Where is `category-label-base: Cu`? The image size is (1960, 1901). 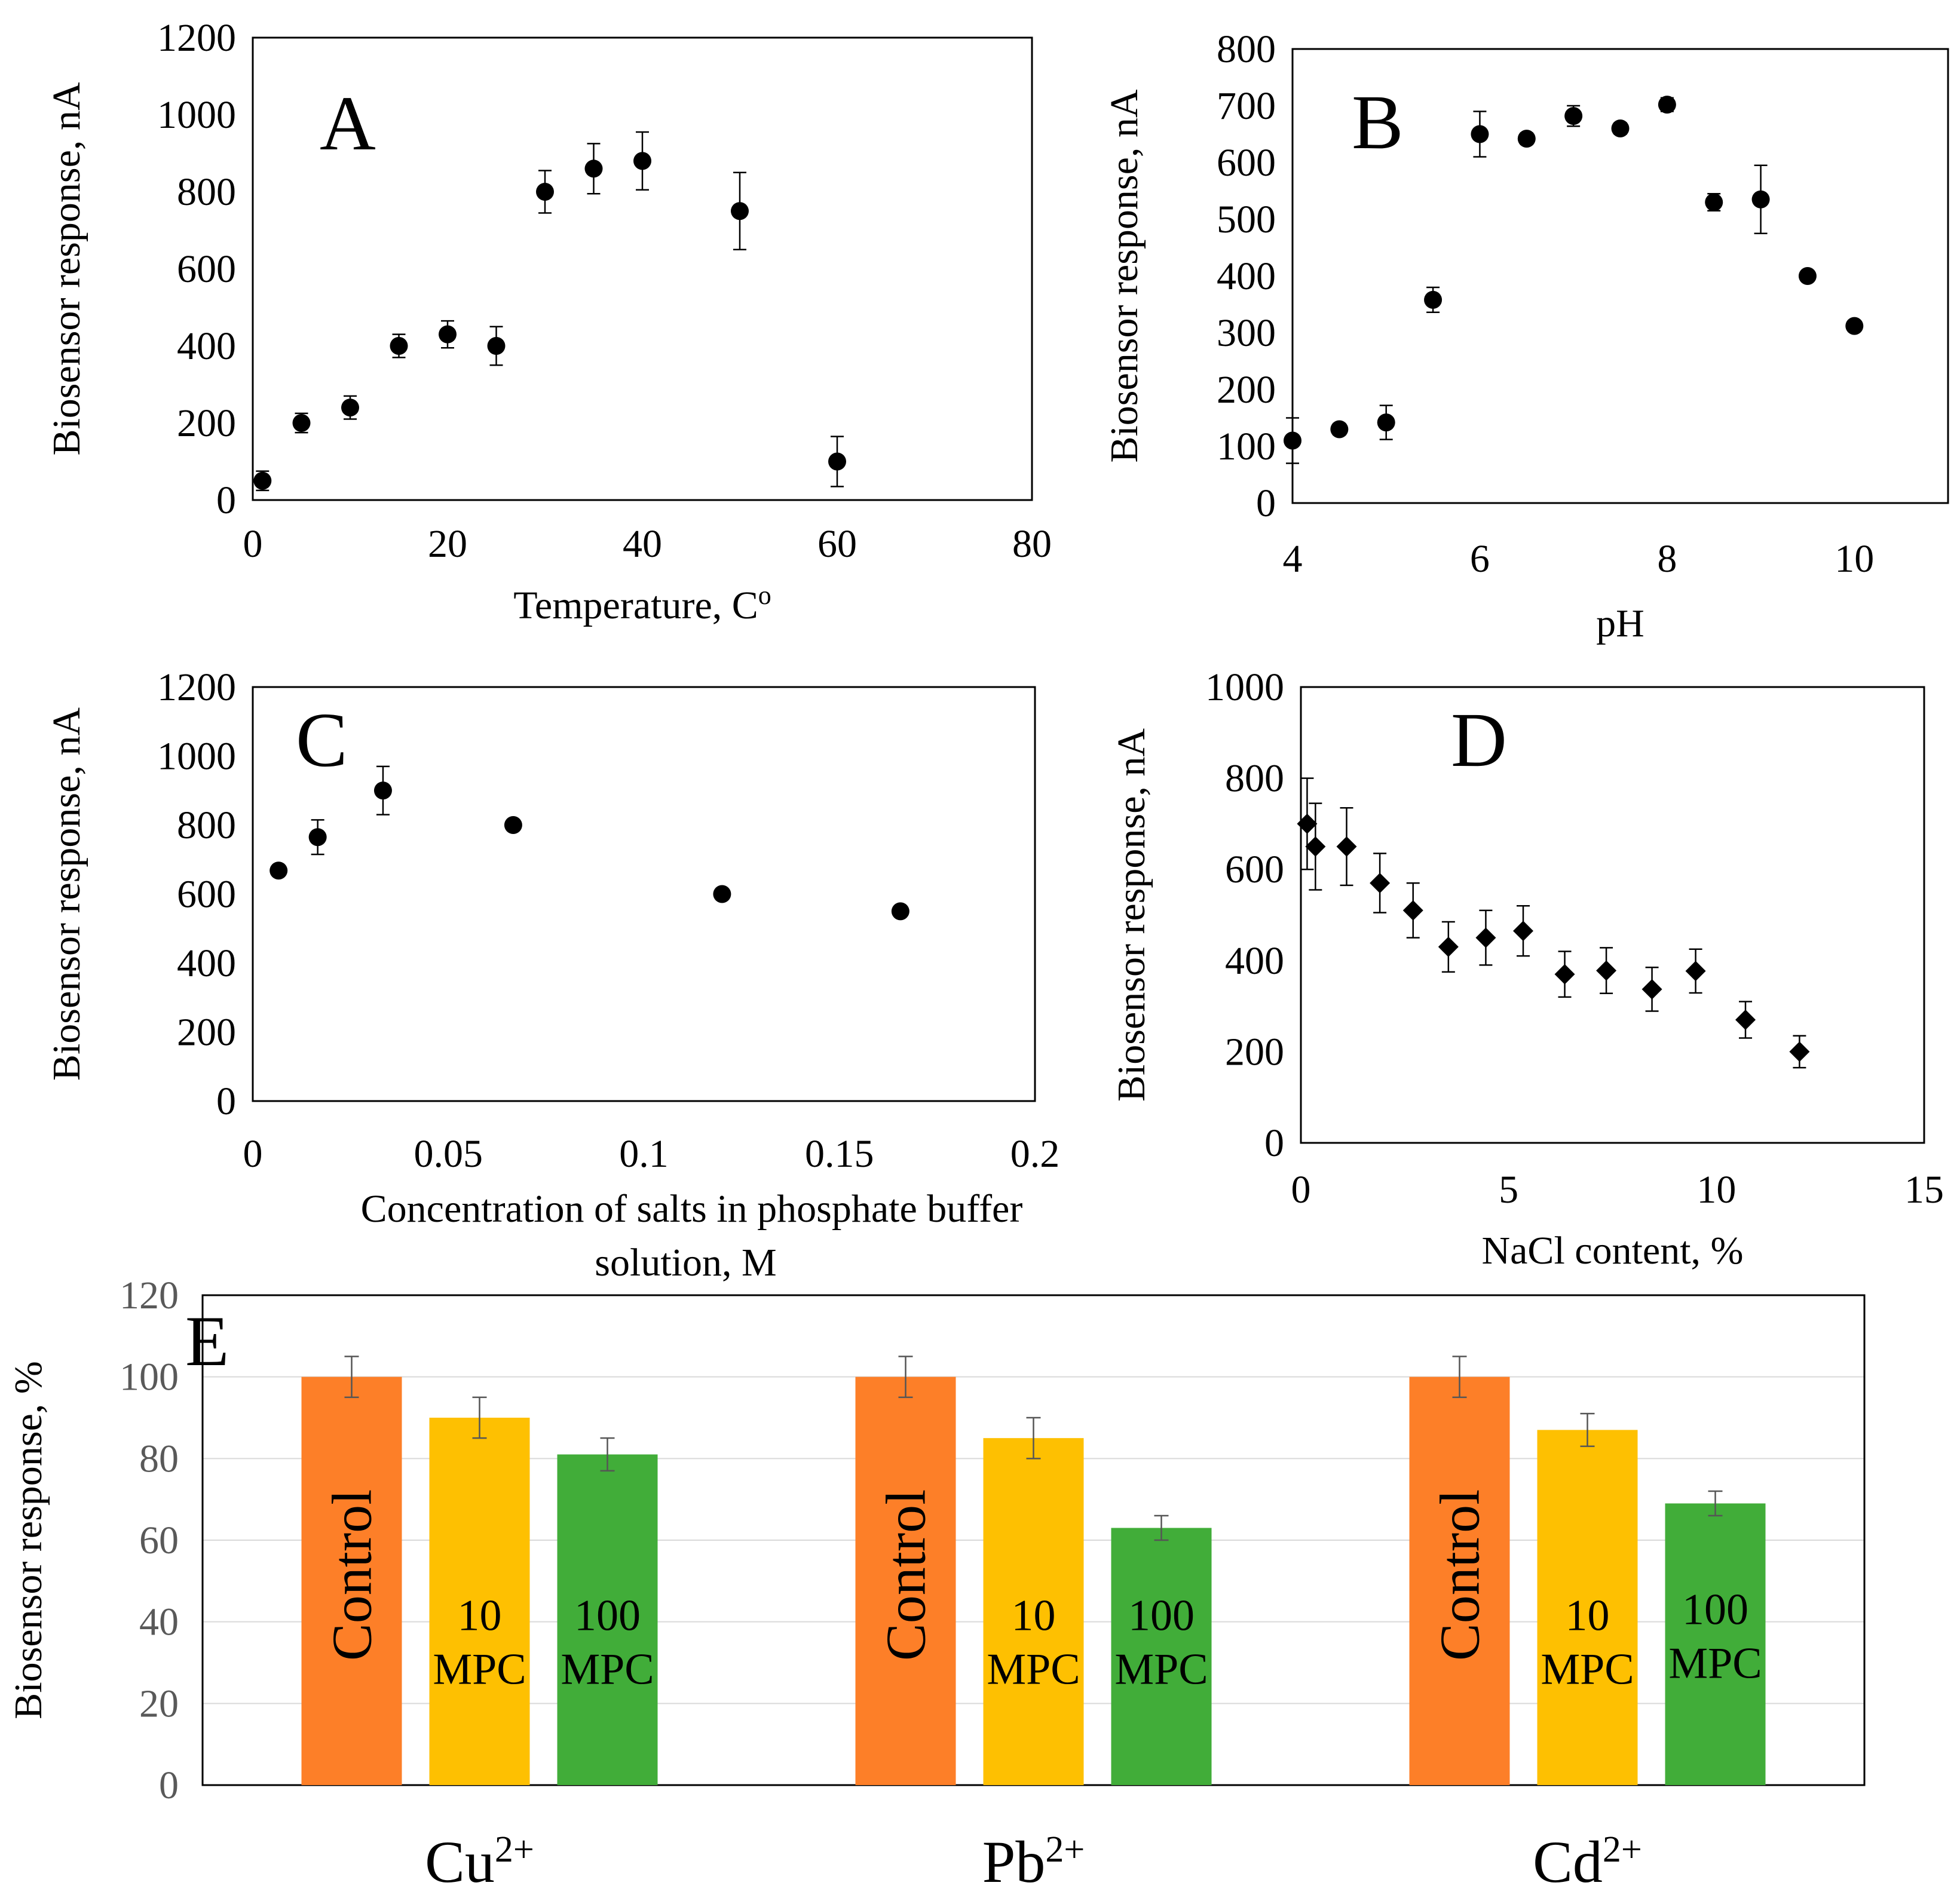
category-label-base: Cu is located at coordinates (460, 1862).